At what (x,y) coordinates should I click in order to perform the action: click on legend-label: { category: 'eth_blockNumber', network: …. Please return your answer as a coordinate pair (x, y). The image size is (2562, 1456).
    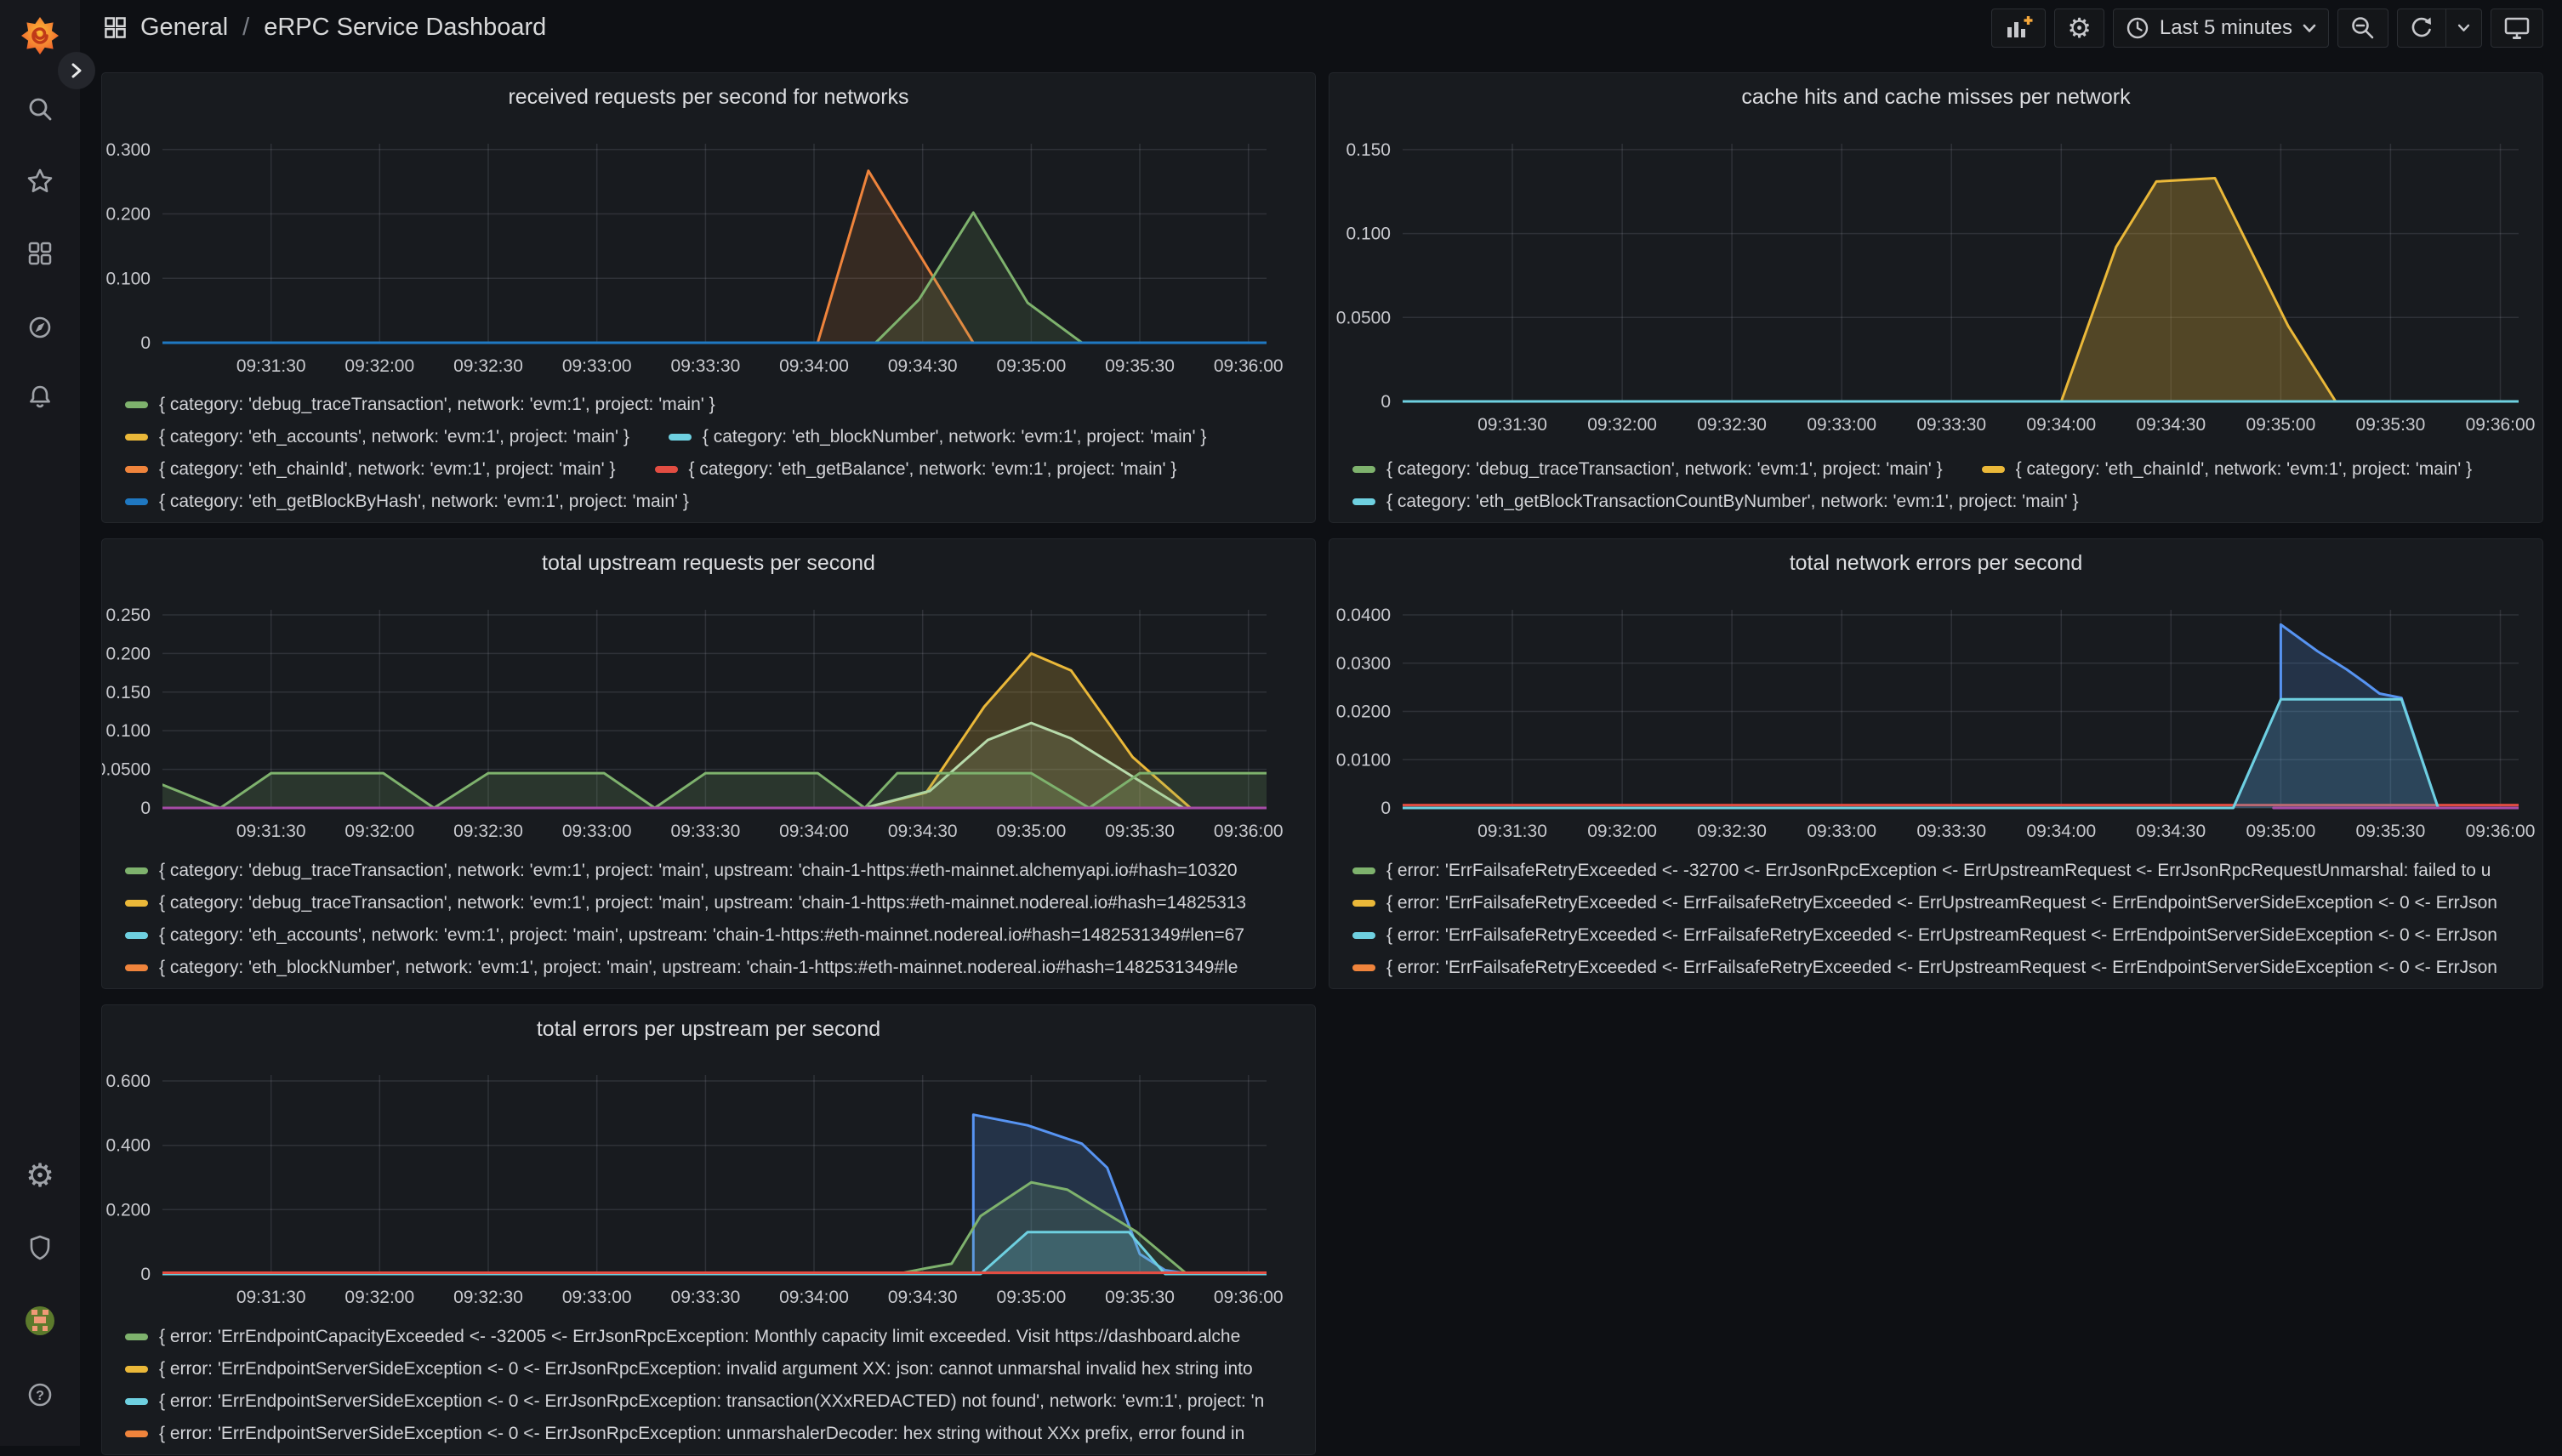
    Looking at the image, I should click on (698, 967).